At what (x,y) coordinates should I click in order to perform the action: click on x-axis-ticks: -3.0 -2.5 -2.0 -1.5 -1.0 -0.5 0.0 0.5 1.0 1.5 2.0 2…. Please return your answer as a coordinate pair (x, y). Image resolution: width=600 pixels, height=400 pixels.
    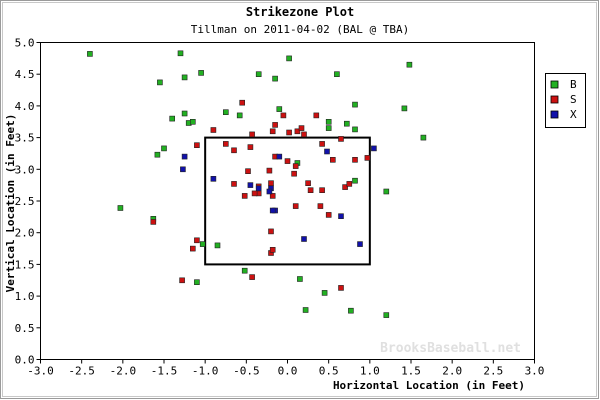
    Looking at the image, I should click on (286, 368).